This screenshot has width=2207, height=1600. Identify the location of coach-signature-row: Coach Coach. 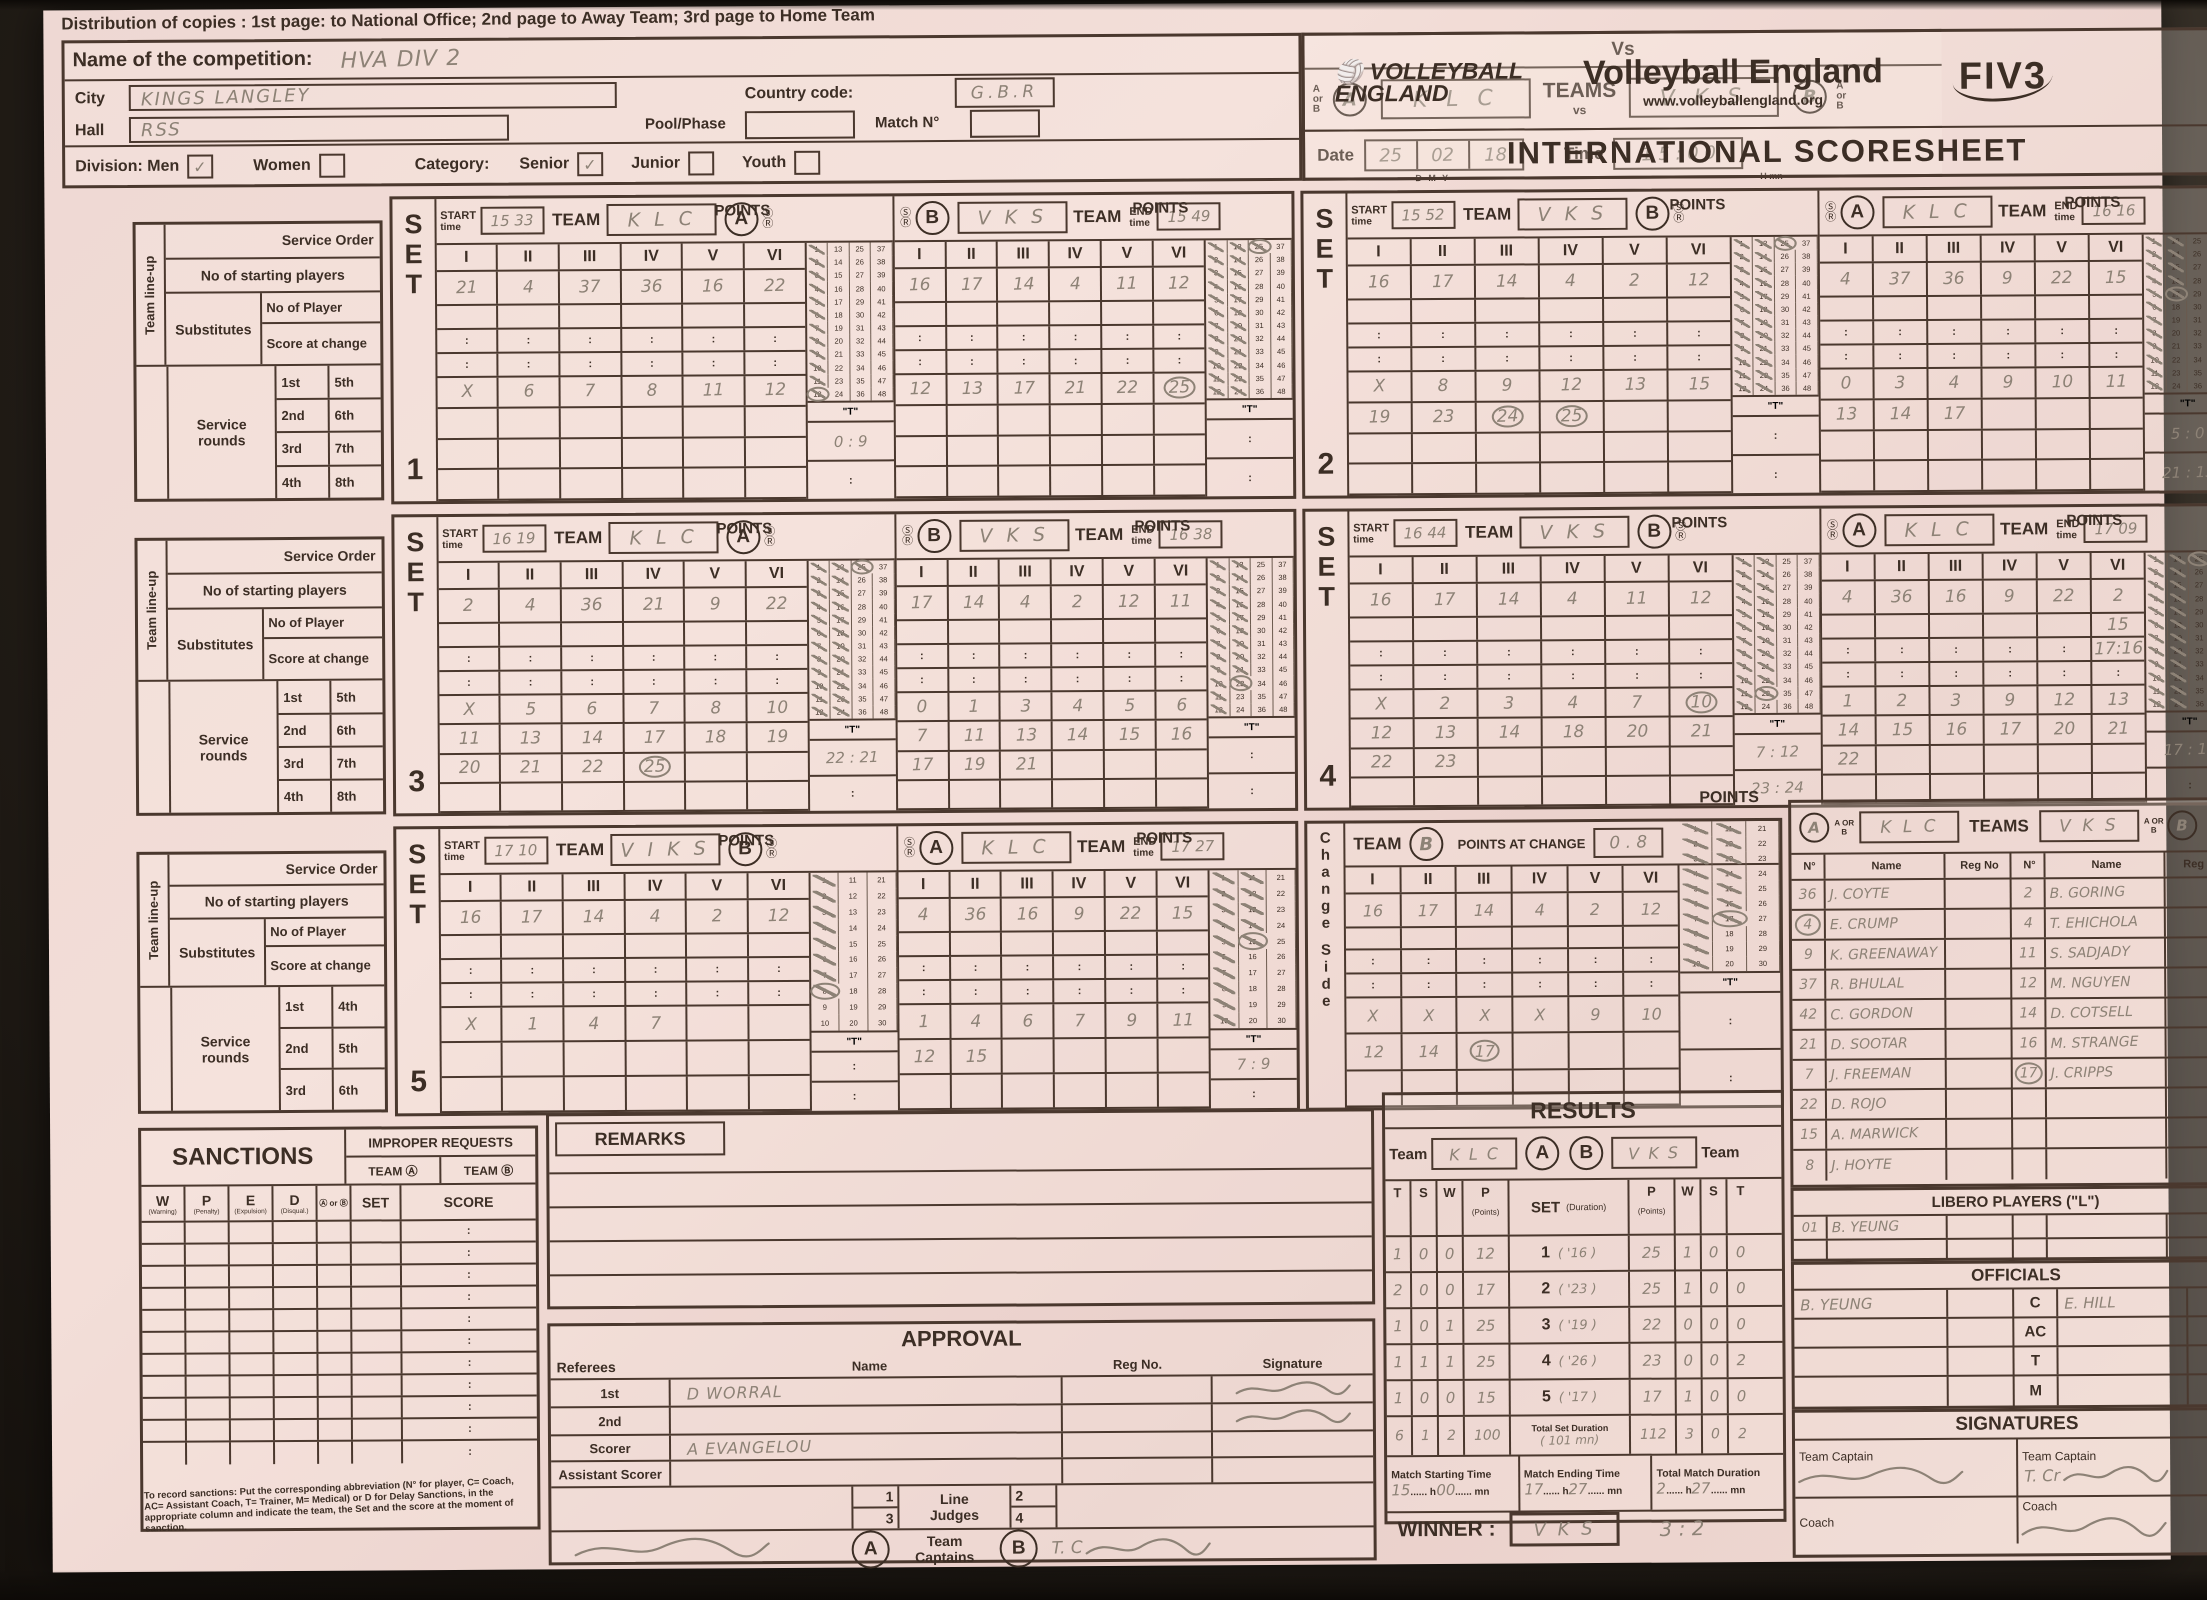
(2001, 1520).